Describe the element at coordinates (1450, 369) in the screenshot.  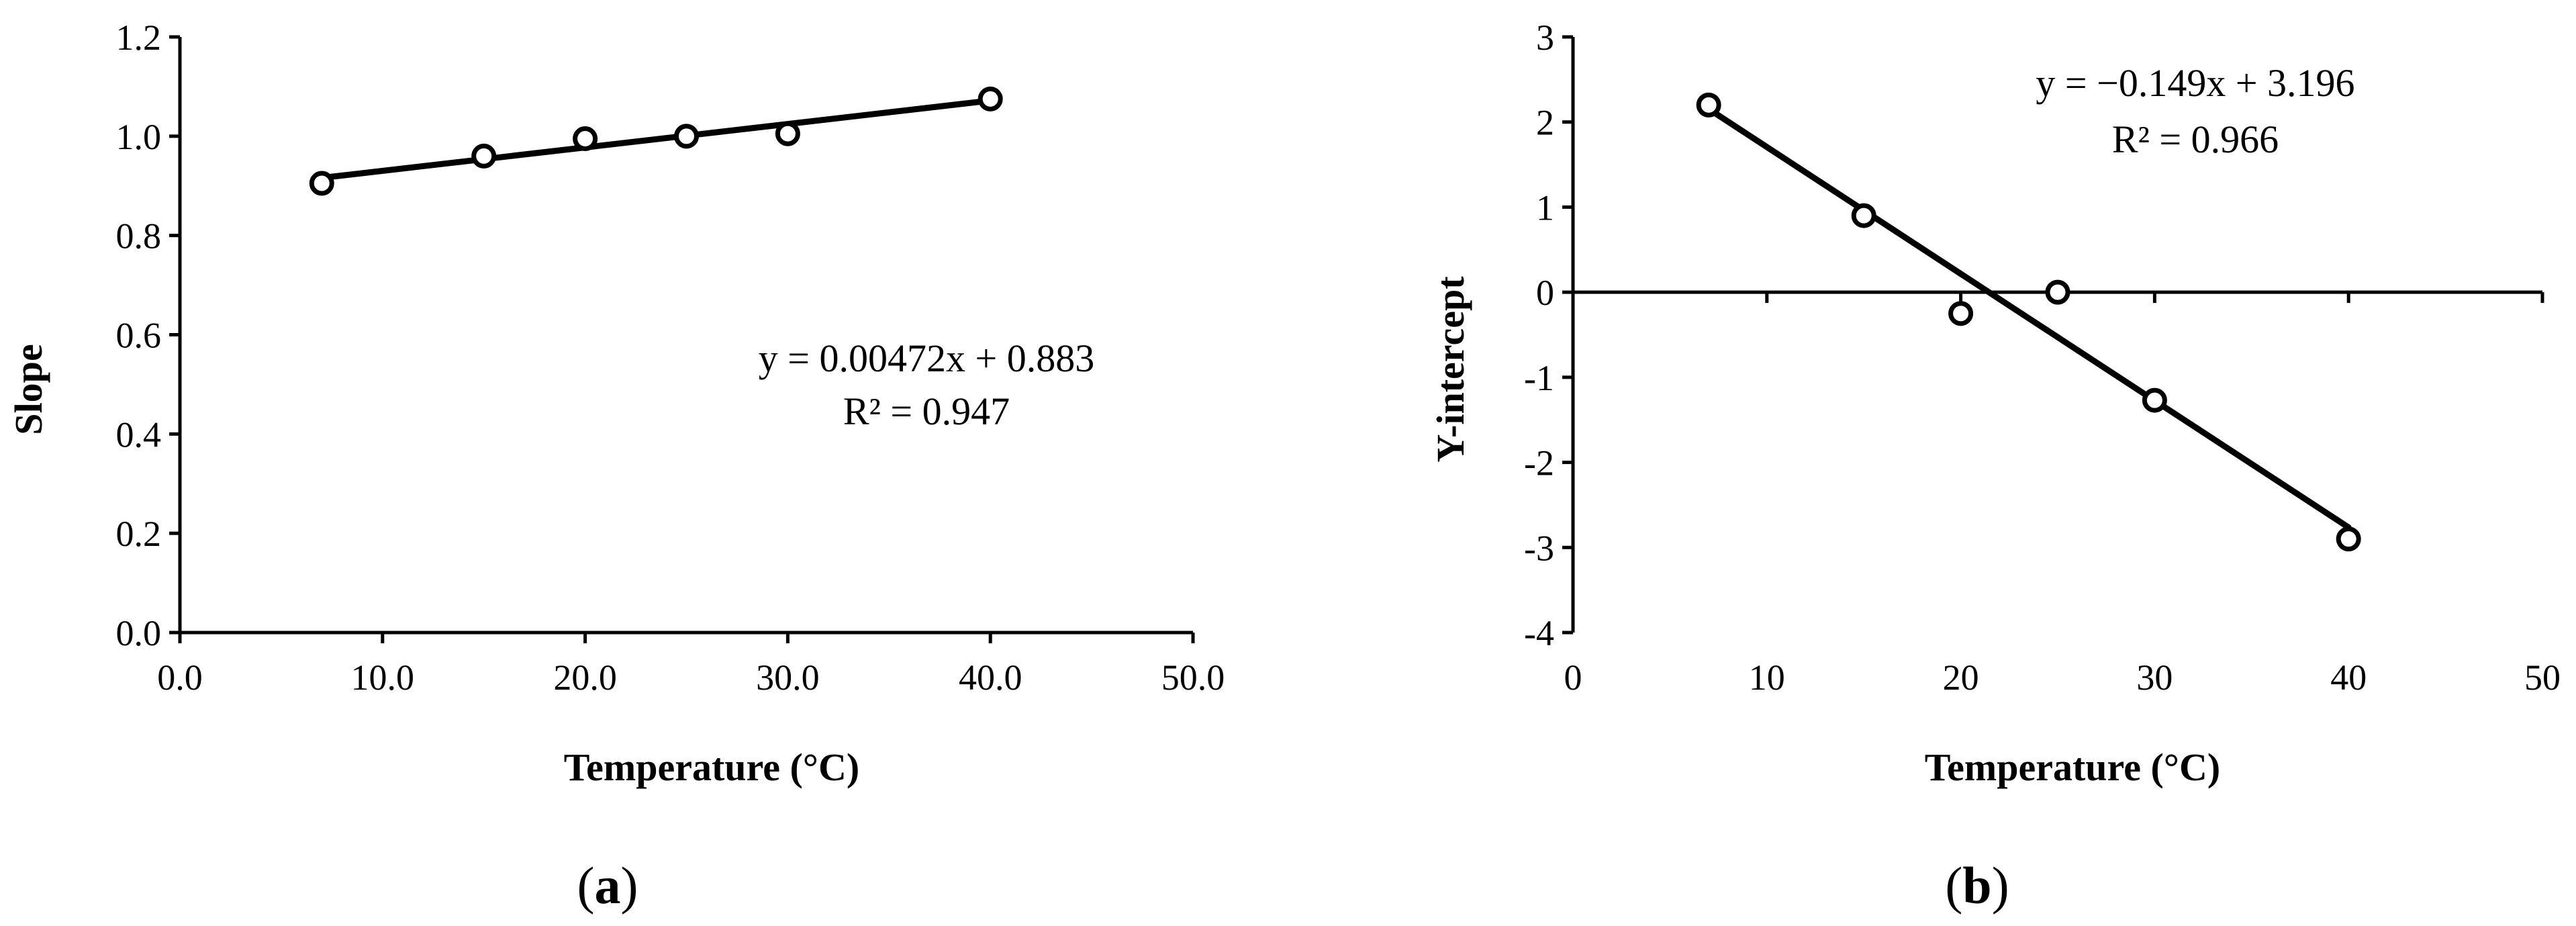
I see `y-intercept-chart-y-axis-title: Y-intercept` at that location.